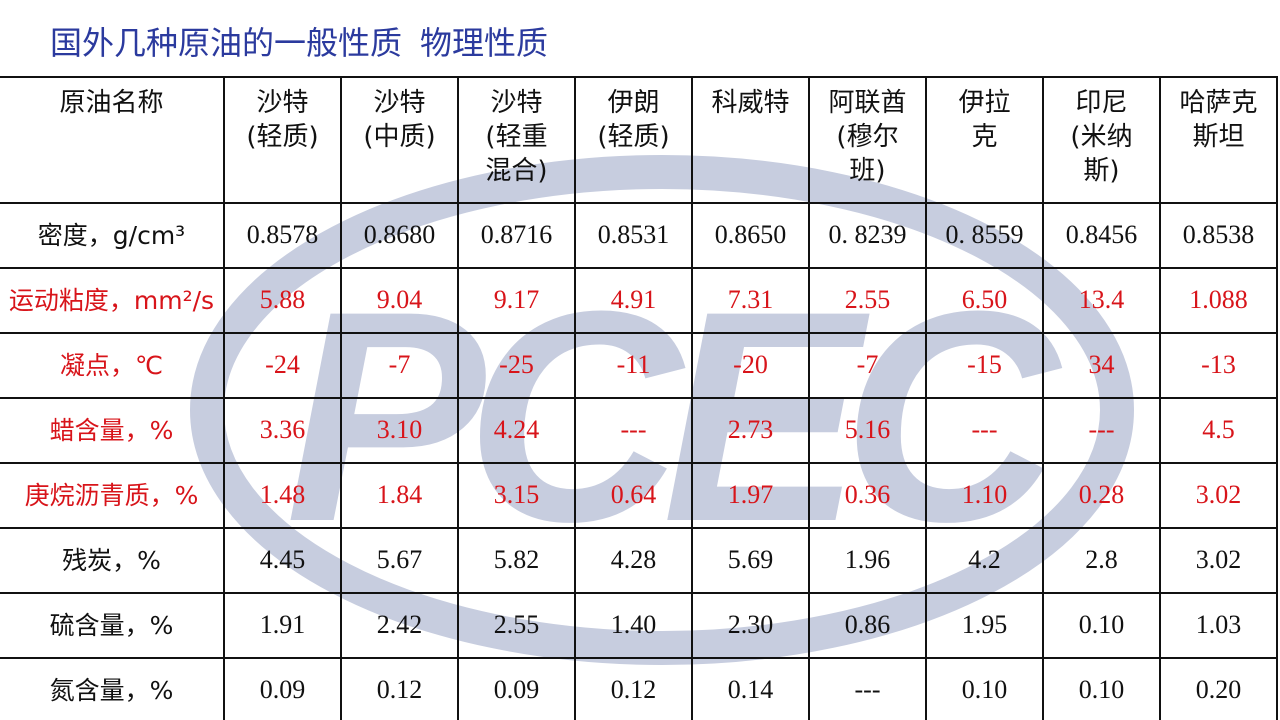  I want to click on value-cell: 13.4, so click(1101, 300).